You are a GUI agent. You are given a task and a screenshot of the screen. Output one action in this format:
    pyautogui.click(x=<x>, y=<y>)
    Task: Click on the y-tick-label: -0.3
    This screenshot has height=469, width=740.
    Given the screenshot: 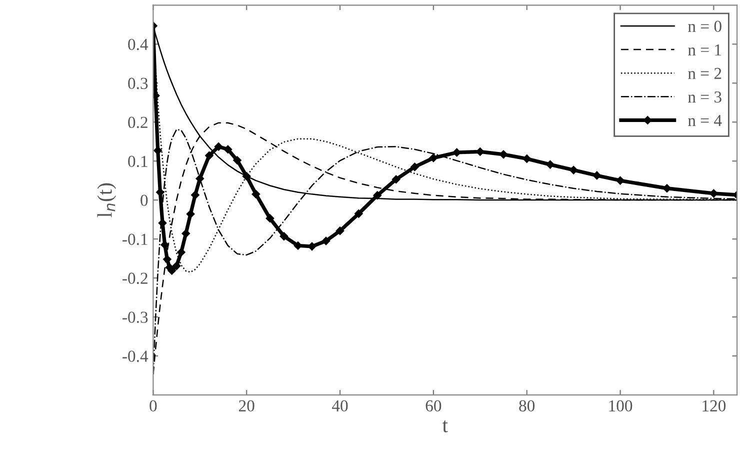 What is the action you would take?
    pyautogui.click(x=135, y=317)
    